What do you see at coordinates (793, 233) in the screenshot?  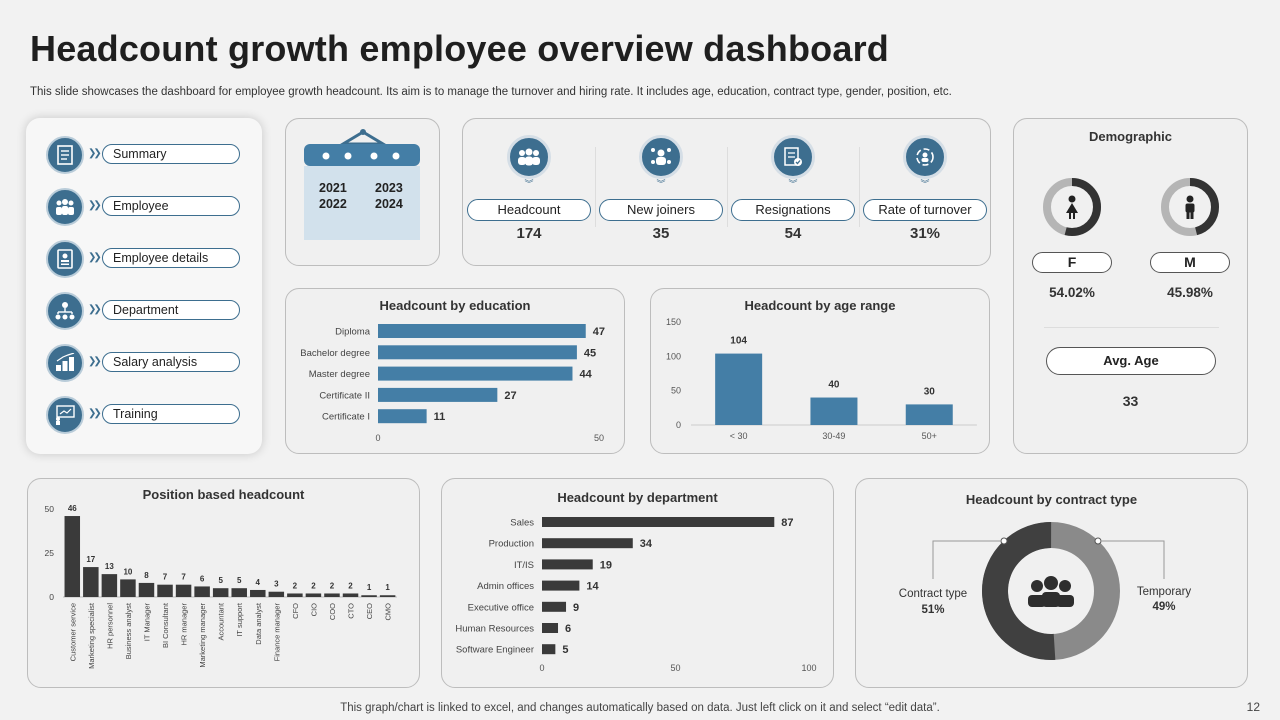 I see `kpi-value: 54` at bounding box center [793, 233].